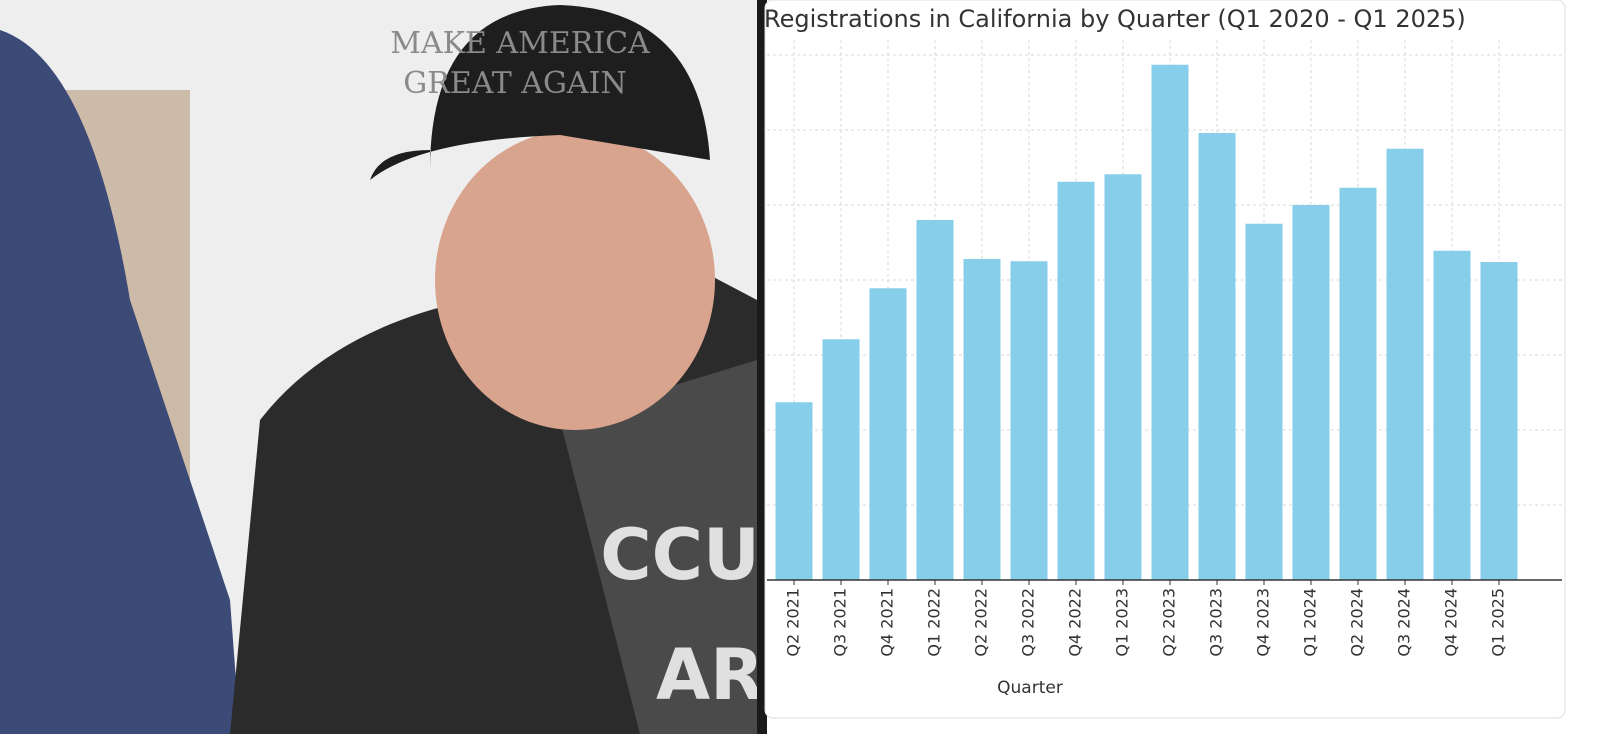 This screenshot has width=1599, height=734. What do you see at coordinates (1310, 622) in the screenshot?
I see `x-tick-label: Q1 2024` at bounding box center [1310, 622].